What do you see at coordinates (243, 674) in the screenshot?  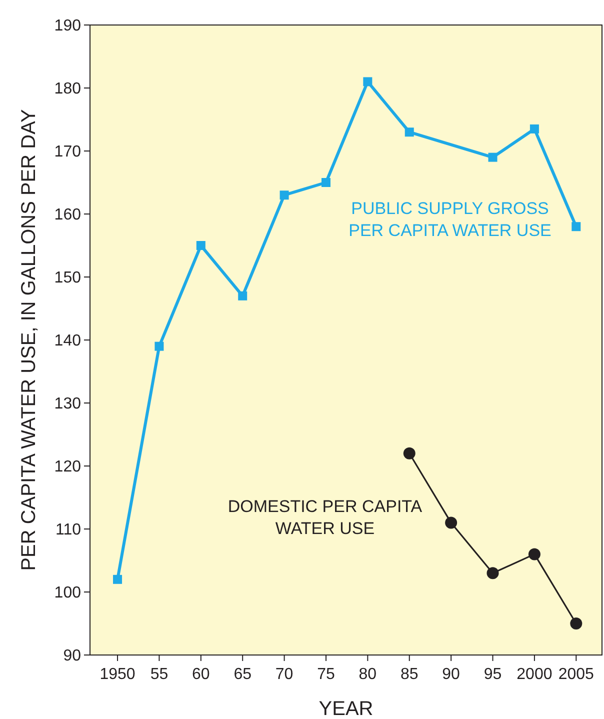 I see `x-tick-label: 65` at bounding box center [243, 674].